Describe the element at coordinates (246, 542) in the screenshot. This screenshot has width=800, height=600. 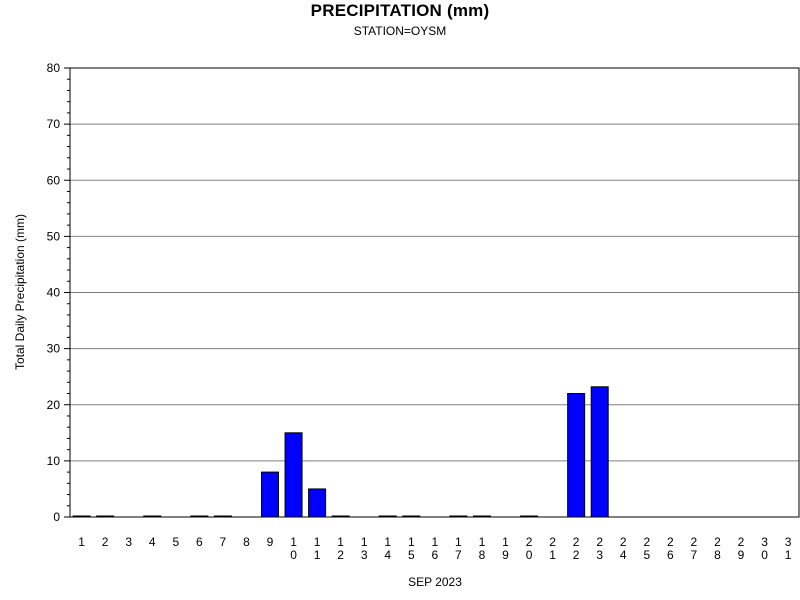
I see `x-tick-label: 8` at that location.